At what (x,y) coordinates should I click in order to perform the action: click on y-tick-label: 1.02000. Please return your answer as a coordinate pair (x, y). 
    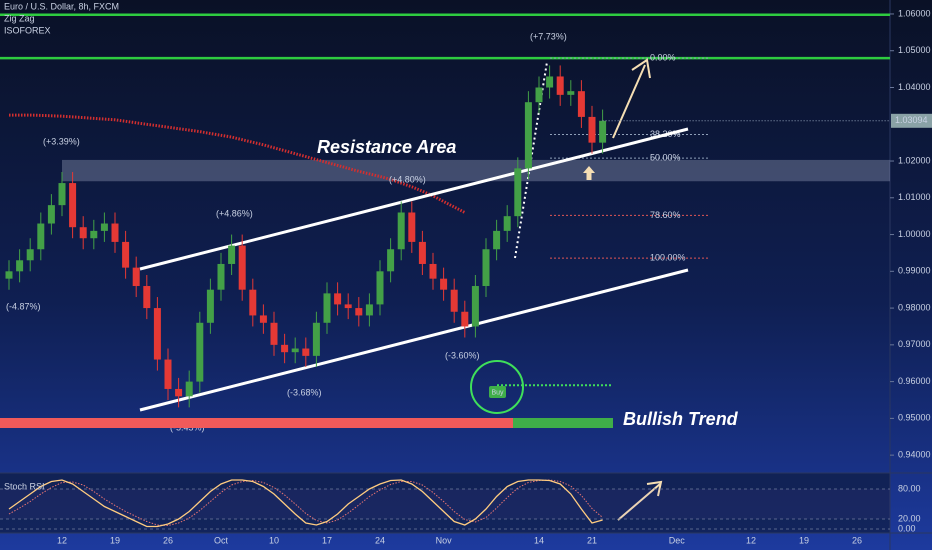
    Looking at the image, I should click on (914, 160).